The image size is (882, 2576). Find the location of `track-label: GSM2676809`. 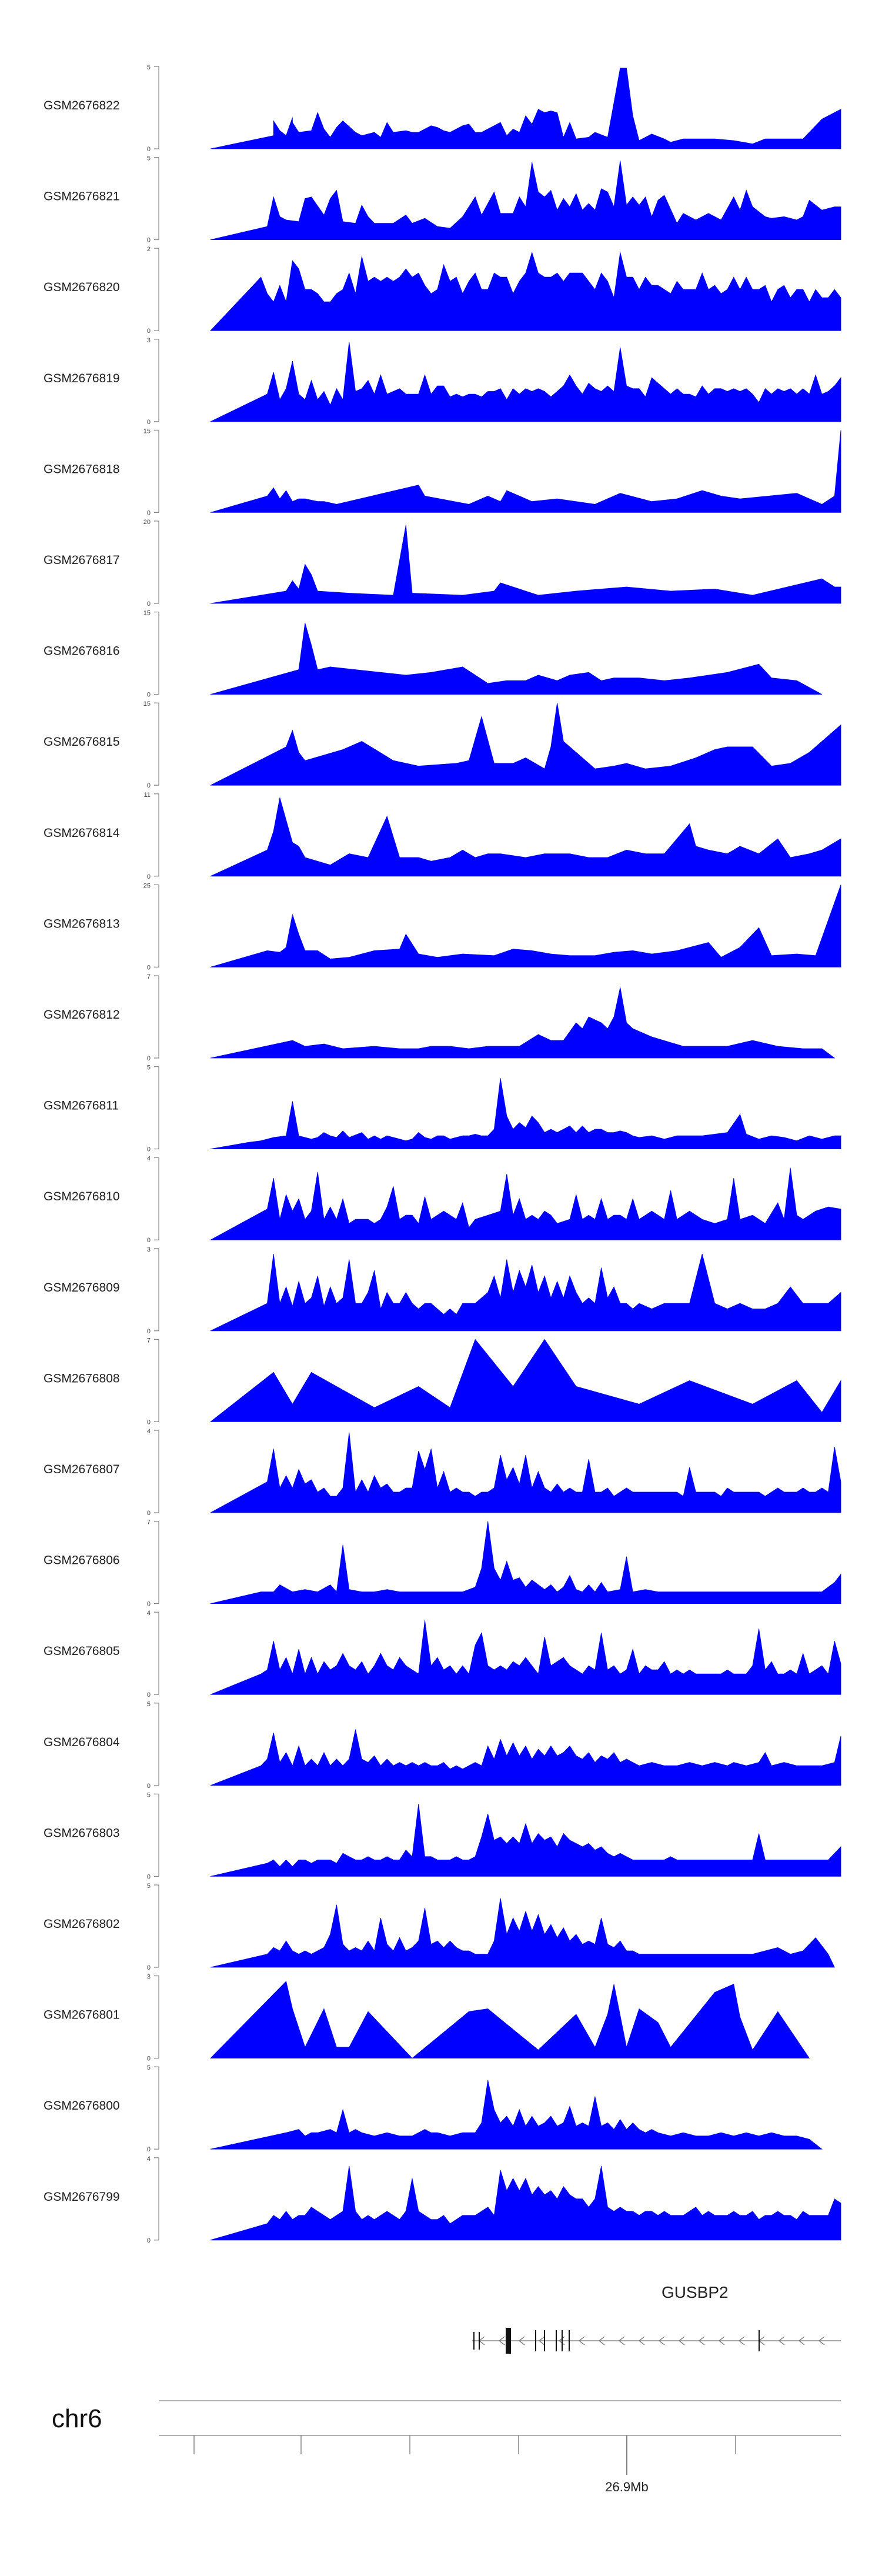

track-label: GSM2676809 is located at coordinates (82, 1287).